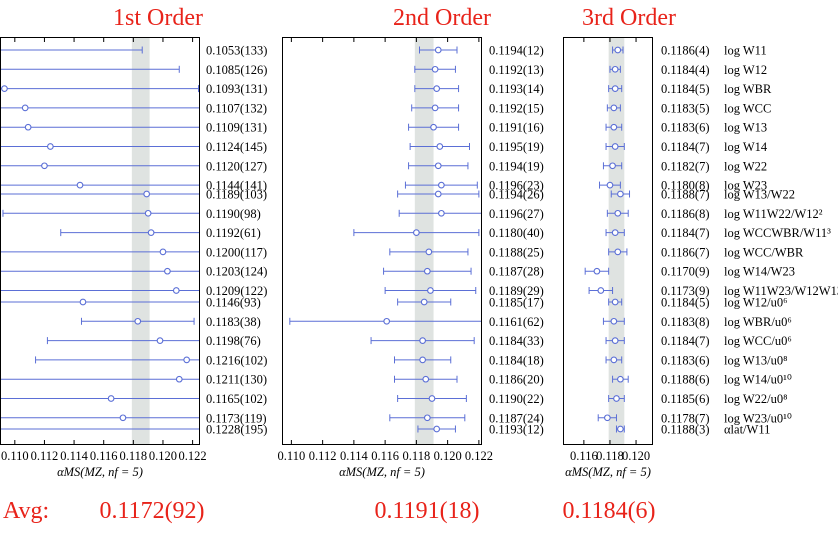 The width and height of the screenshot is (838, 545). I want to click on value-label: 0.1161(62), so click(516, 322).